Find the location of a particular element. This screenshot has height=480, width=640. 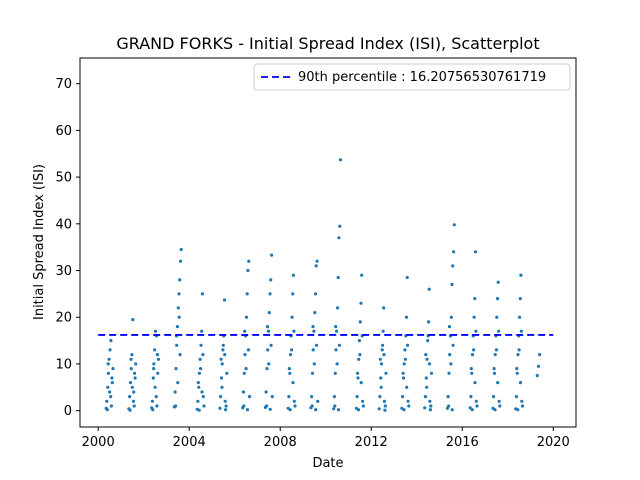

x-tick-label: 2008 is located at coordinates (280, 442).